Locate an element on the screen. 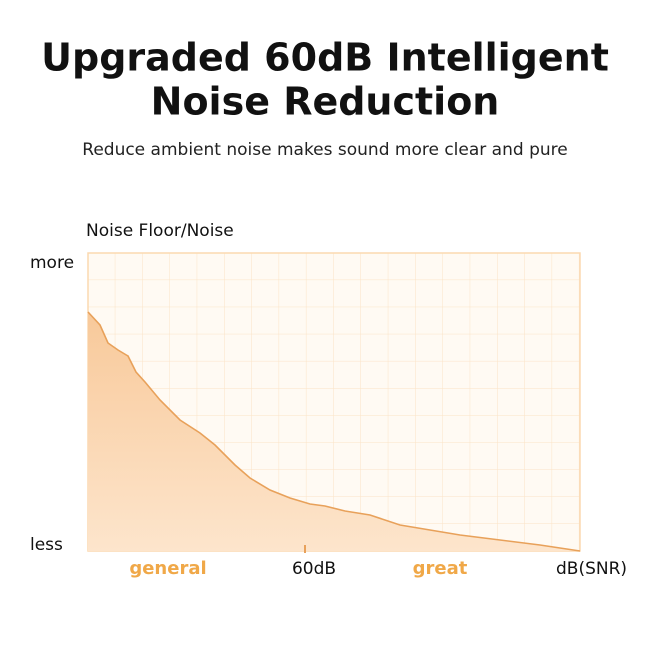  y-label: less is located at coordinates (46, 545).